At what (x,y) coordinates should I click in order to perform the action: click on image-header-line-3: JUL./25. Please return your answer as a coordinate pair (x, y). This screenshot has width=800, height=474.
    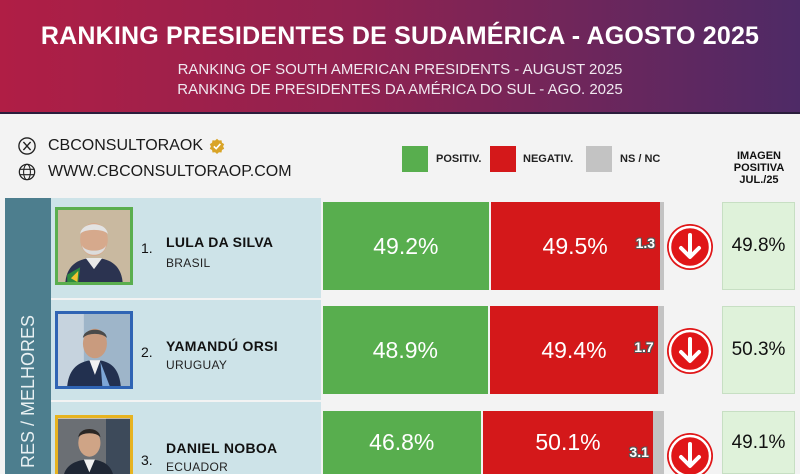
    Looking at the image, I should click on (759, 180).